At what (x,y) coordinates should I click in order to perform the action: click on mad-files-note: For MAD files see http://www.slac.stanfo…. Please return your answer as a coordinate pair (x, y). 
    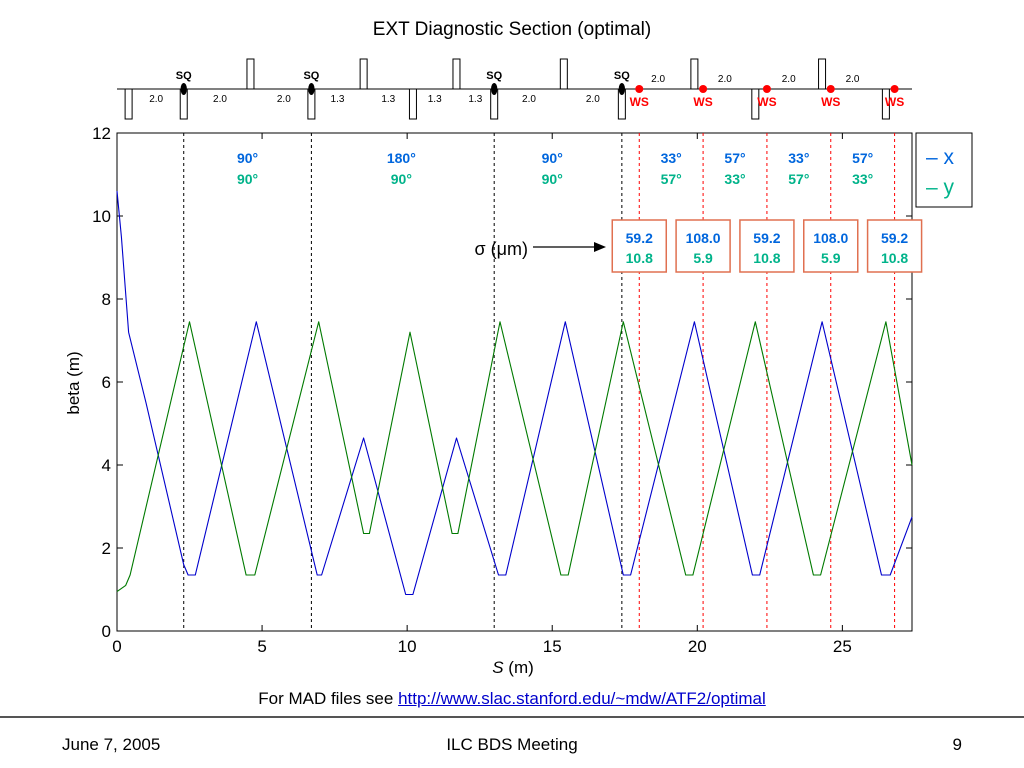
    Looking at the image, I should click on (512, 699).